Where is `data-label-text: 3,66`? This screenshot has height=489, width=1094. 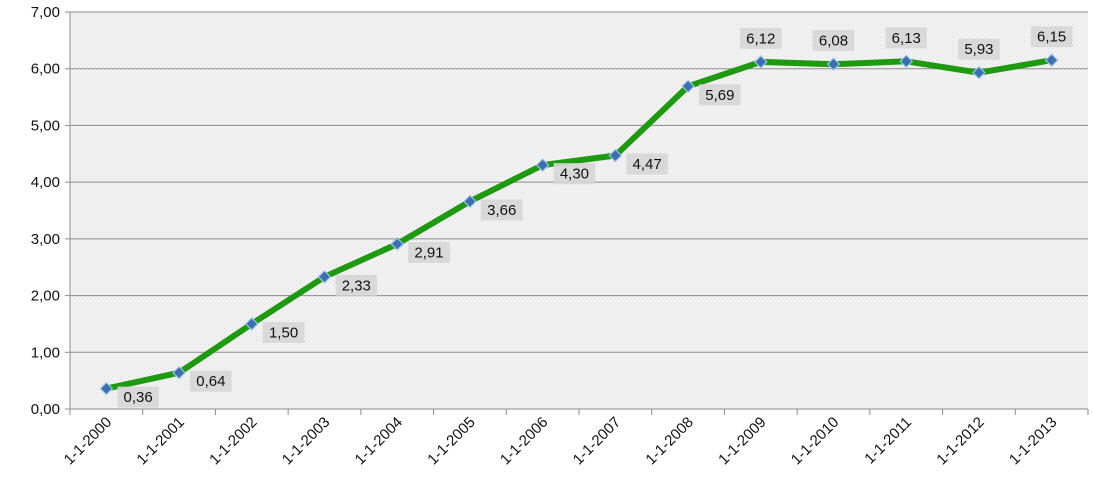
data-label-text: 3,66 is located at coordinates (501, 210).